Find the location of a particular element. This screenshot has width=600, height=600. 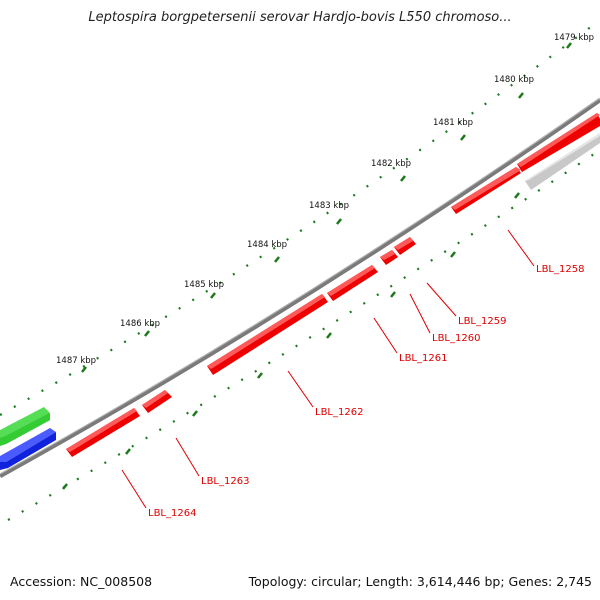

accession-text: Accession: NC_008508 is located at coordinates (81, 581).